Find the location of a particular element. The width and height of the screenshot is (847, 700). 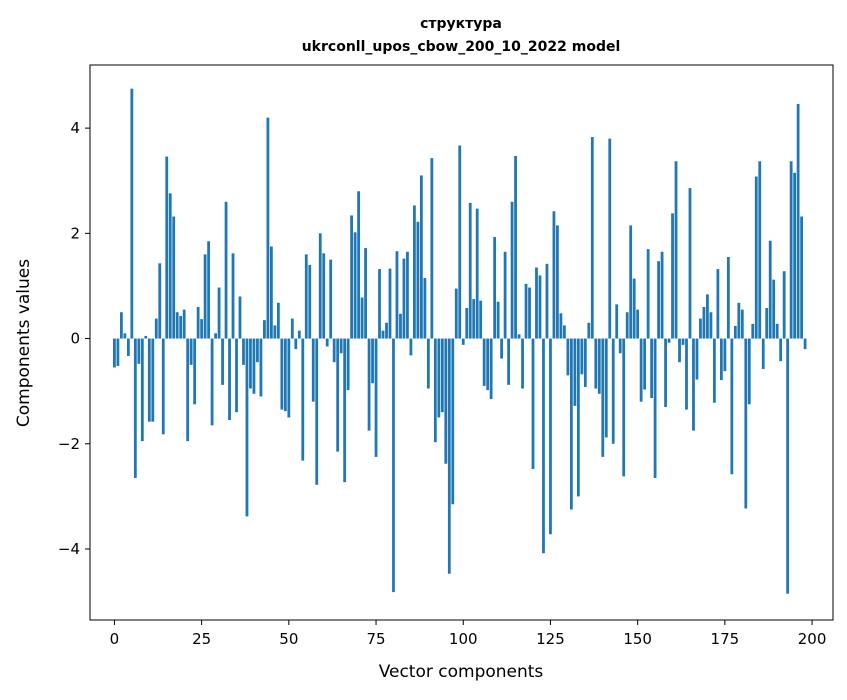

y-tick-label: 2 is located at coordinates (75, 233).